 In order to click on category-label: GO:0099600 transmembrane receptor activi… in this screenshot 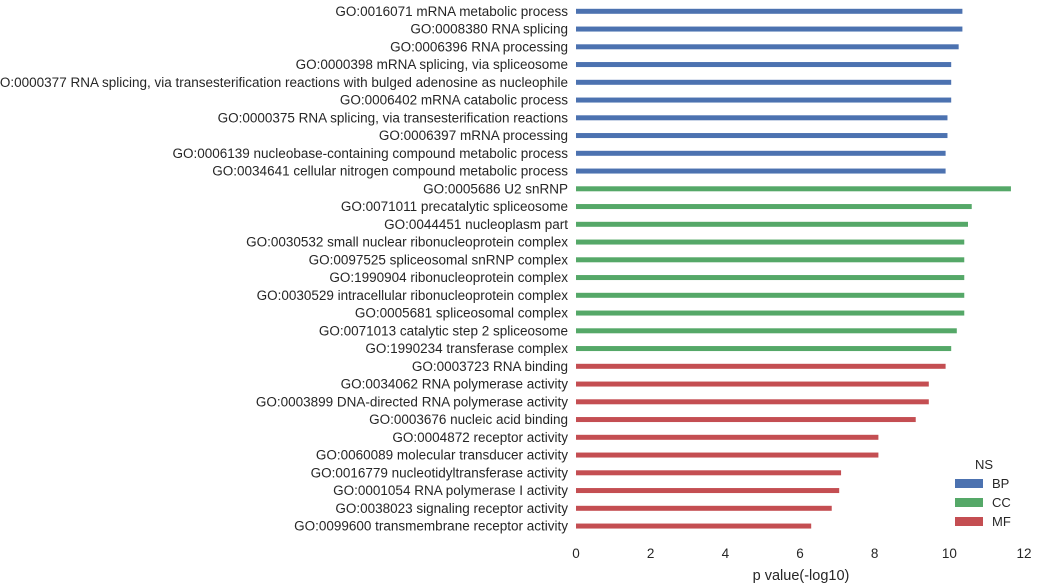, I will do `click(431, 526)`.